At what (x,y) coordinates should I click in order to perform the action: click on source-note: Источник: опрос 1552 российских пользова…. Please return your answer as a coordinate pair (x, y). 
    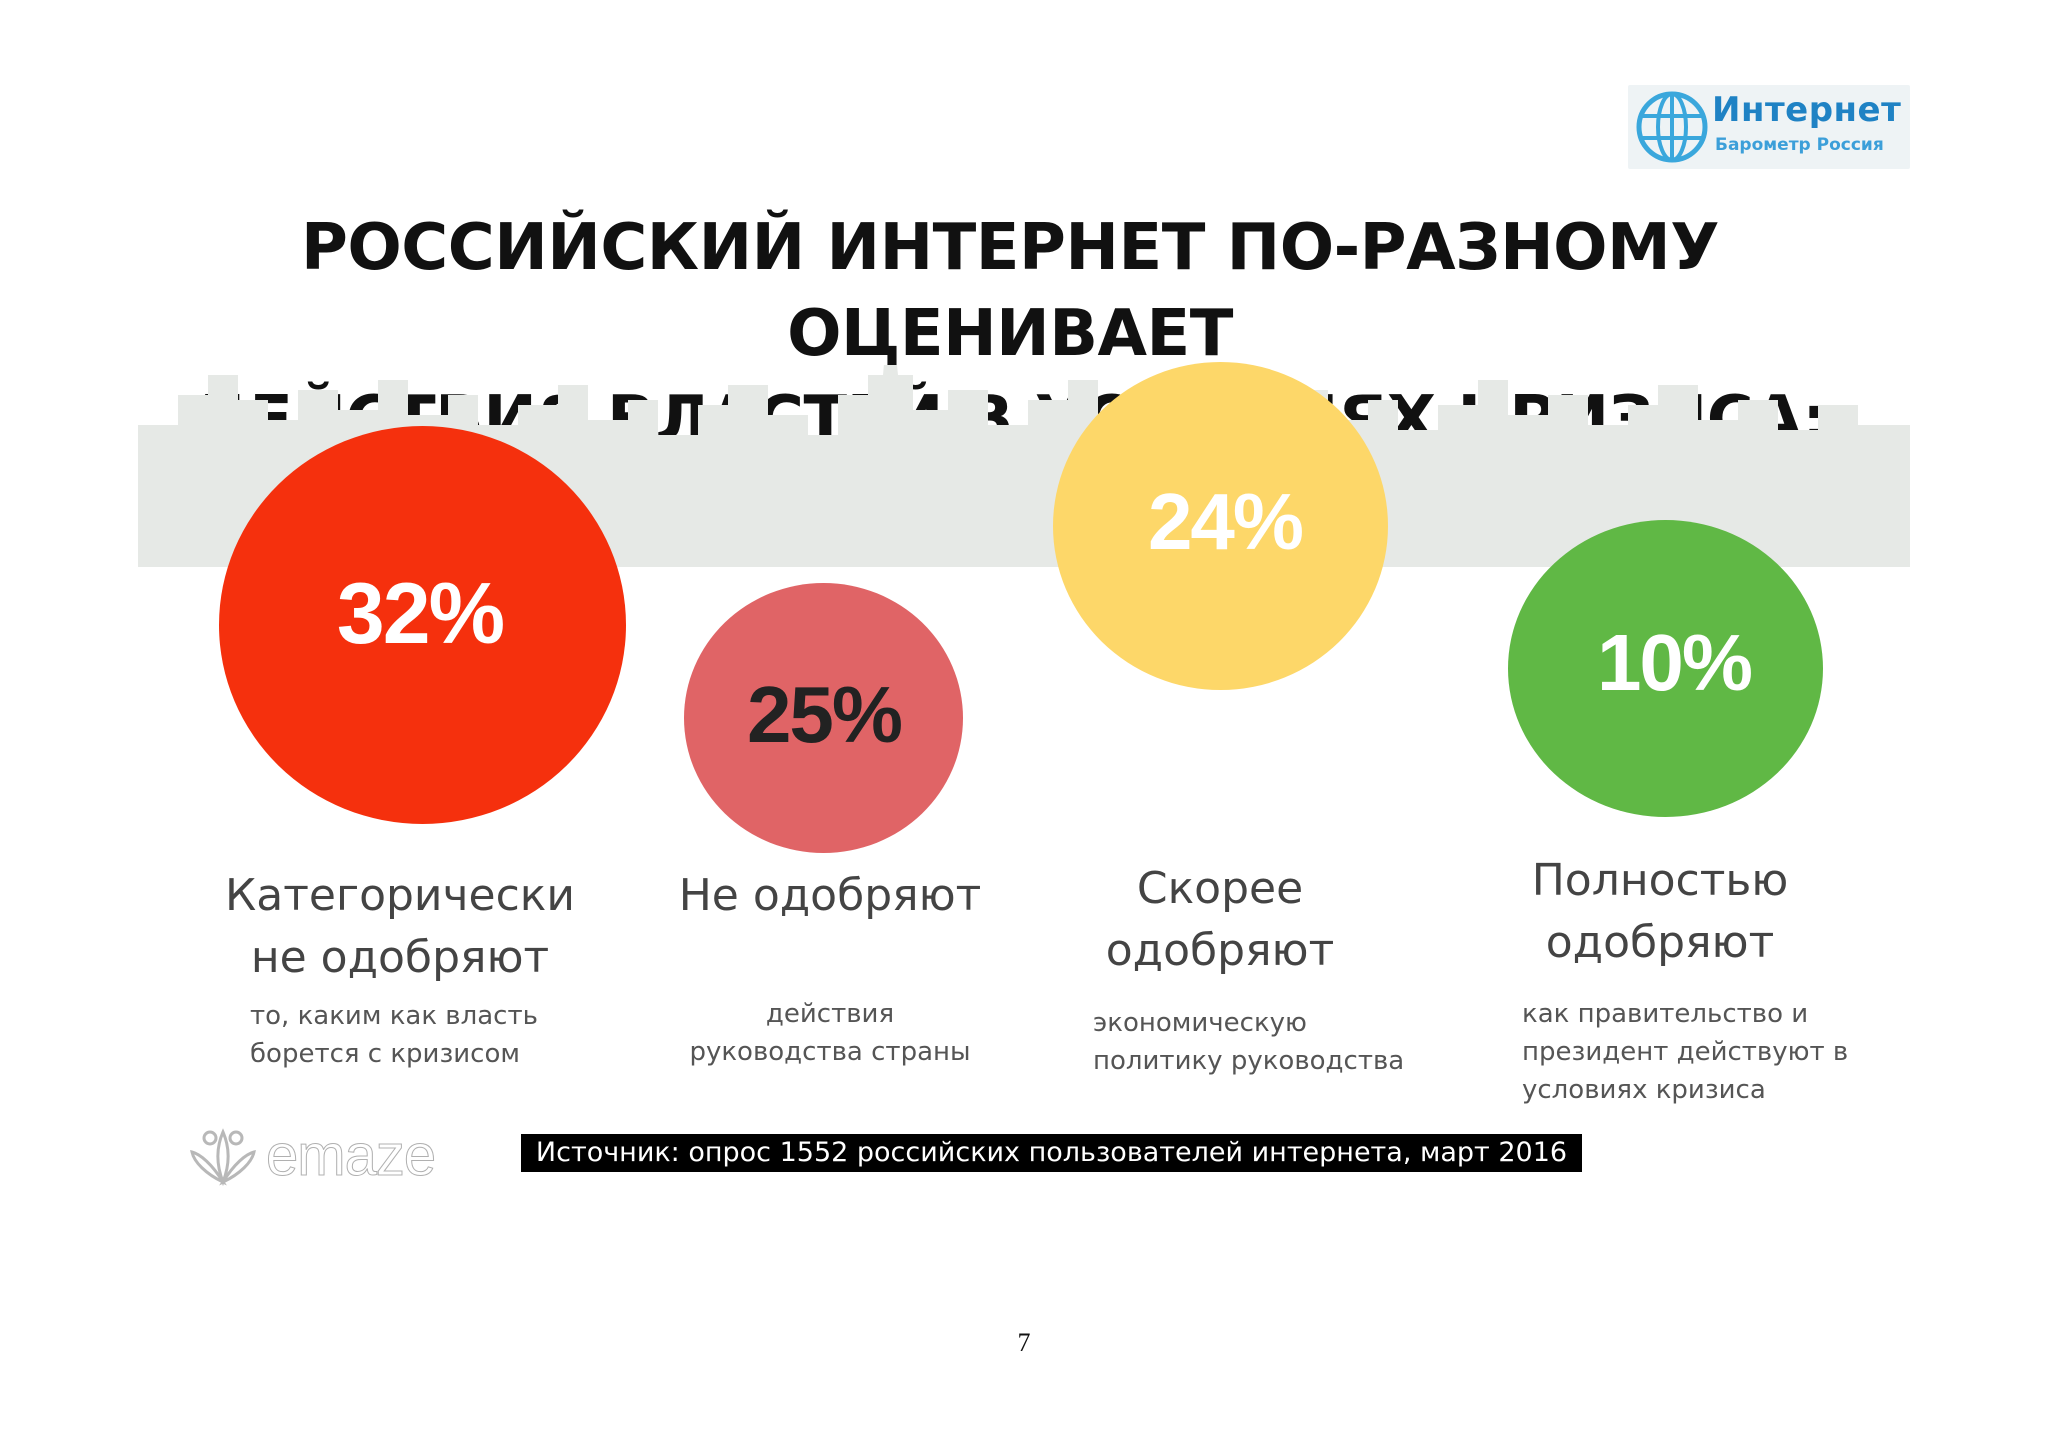
    Looking at the image, I should click on (1051, 1153).